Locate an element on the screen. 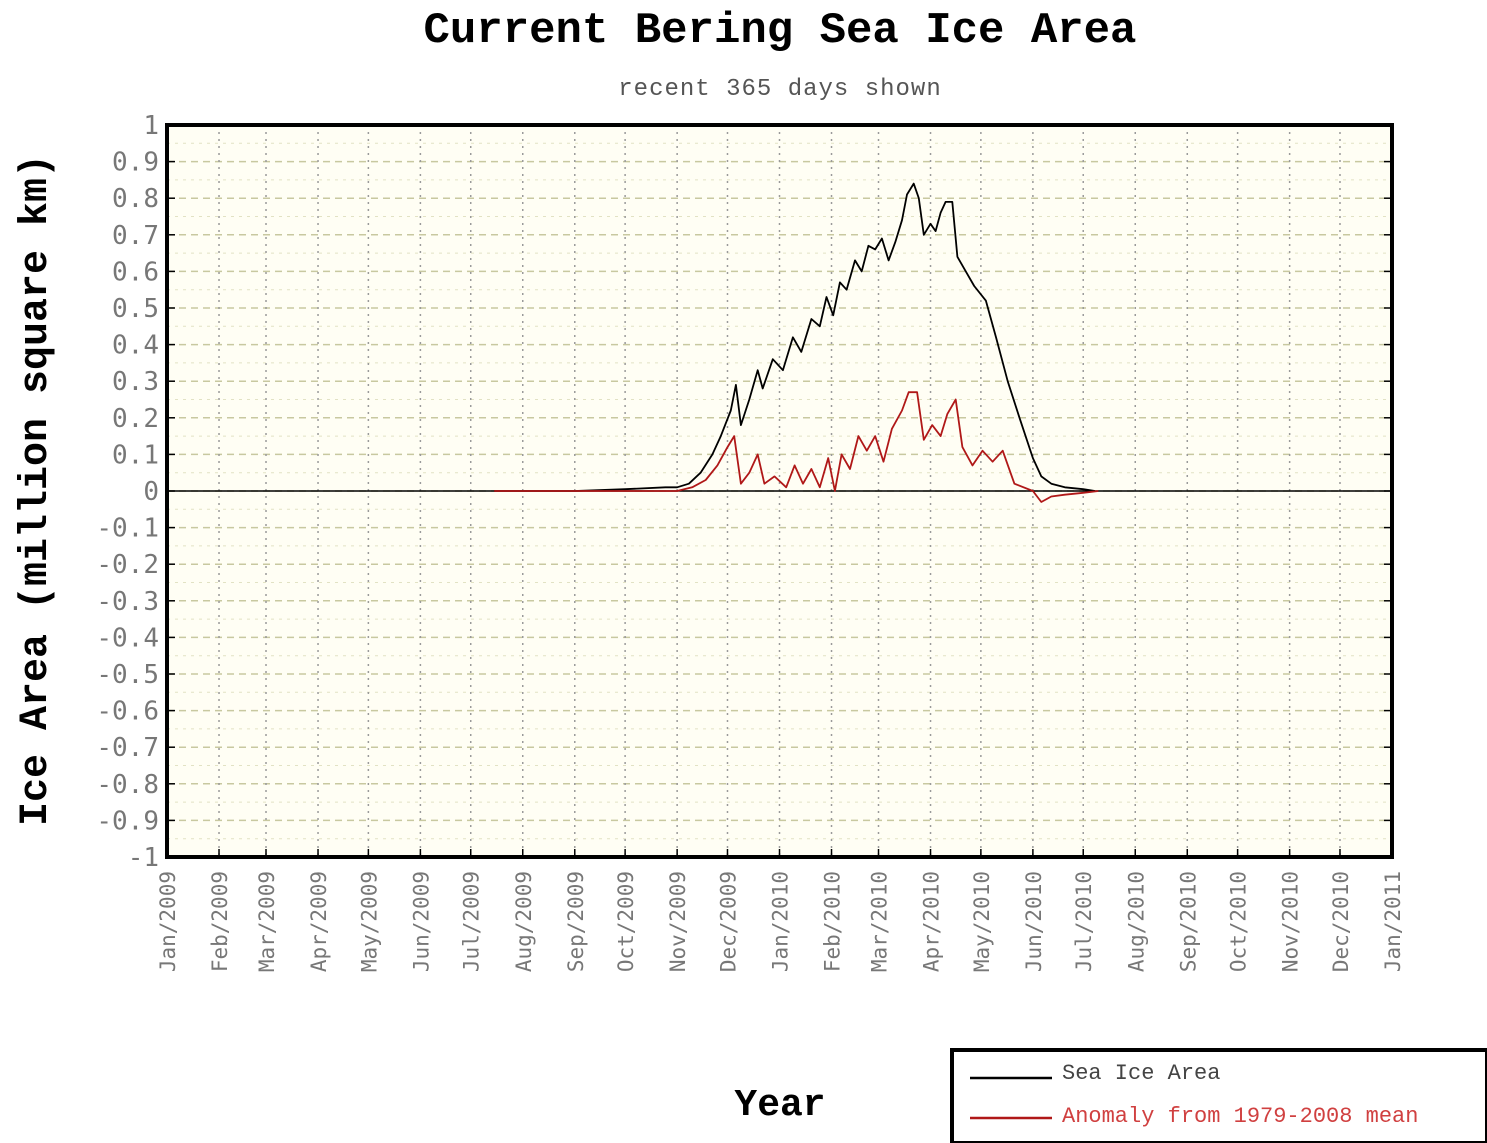 The image size is (1487, 1143). x-tick-label: Jan/2009 is located at coordinates (168, 921).